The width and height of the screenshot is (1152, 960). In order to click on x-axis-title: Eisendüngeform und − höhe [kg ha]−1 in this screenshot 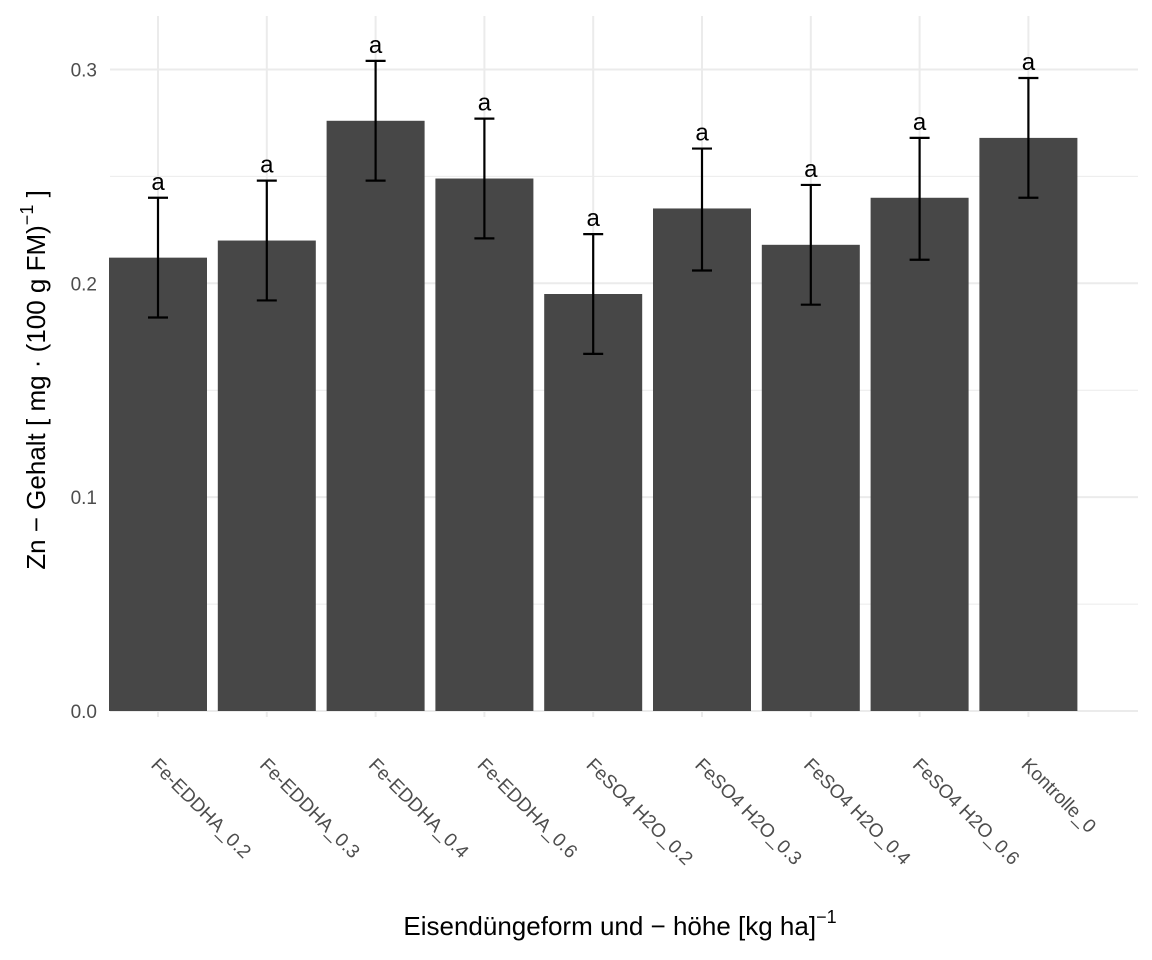, I will do `click(619, 924)`.